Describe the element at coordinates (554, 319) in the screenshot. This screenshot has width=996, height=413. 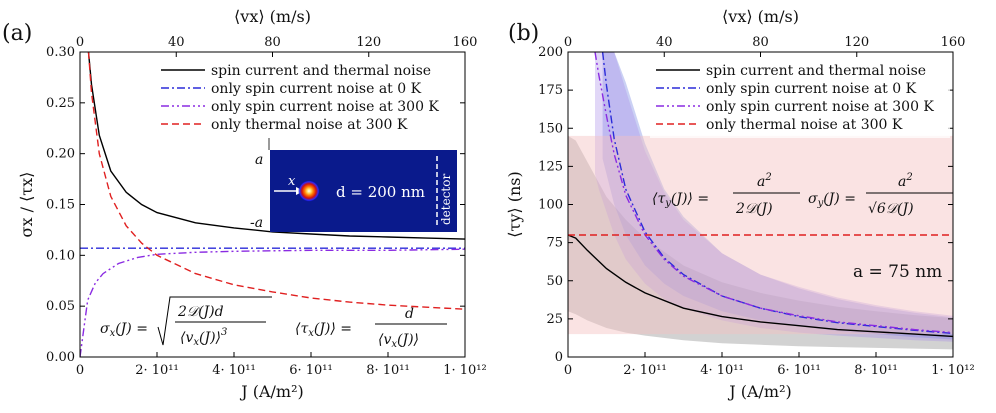
I see `y-tick-label: 25` at that location.